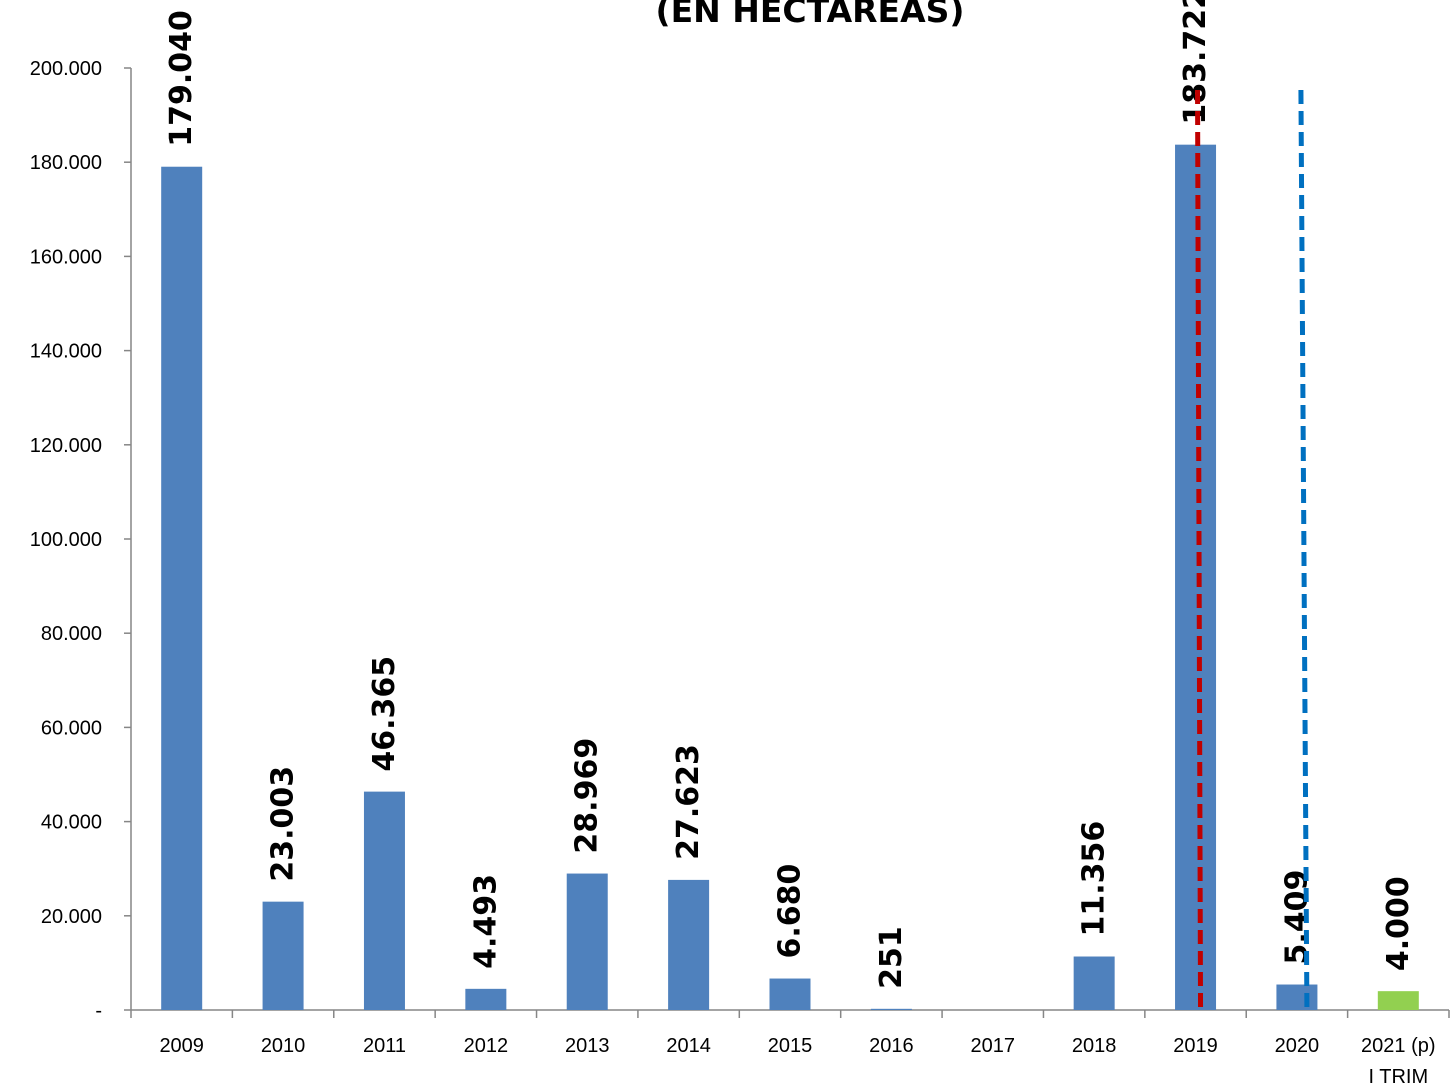  I want to click on reference-lines, so click(1252, 550).